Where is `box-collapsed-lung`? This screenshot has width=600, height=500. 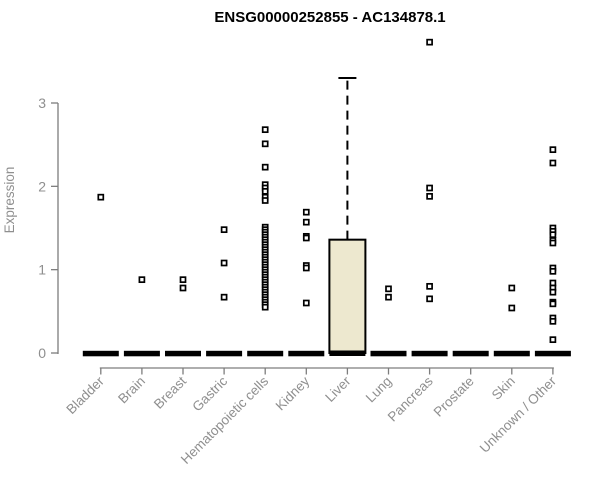
box-collapsed-lung is located at coordinates (388, 353).